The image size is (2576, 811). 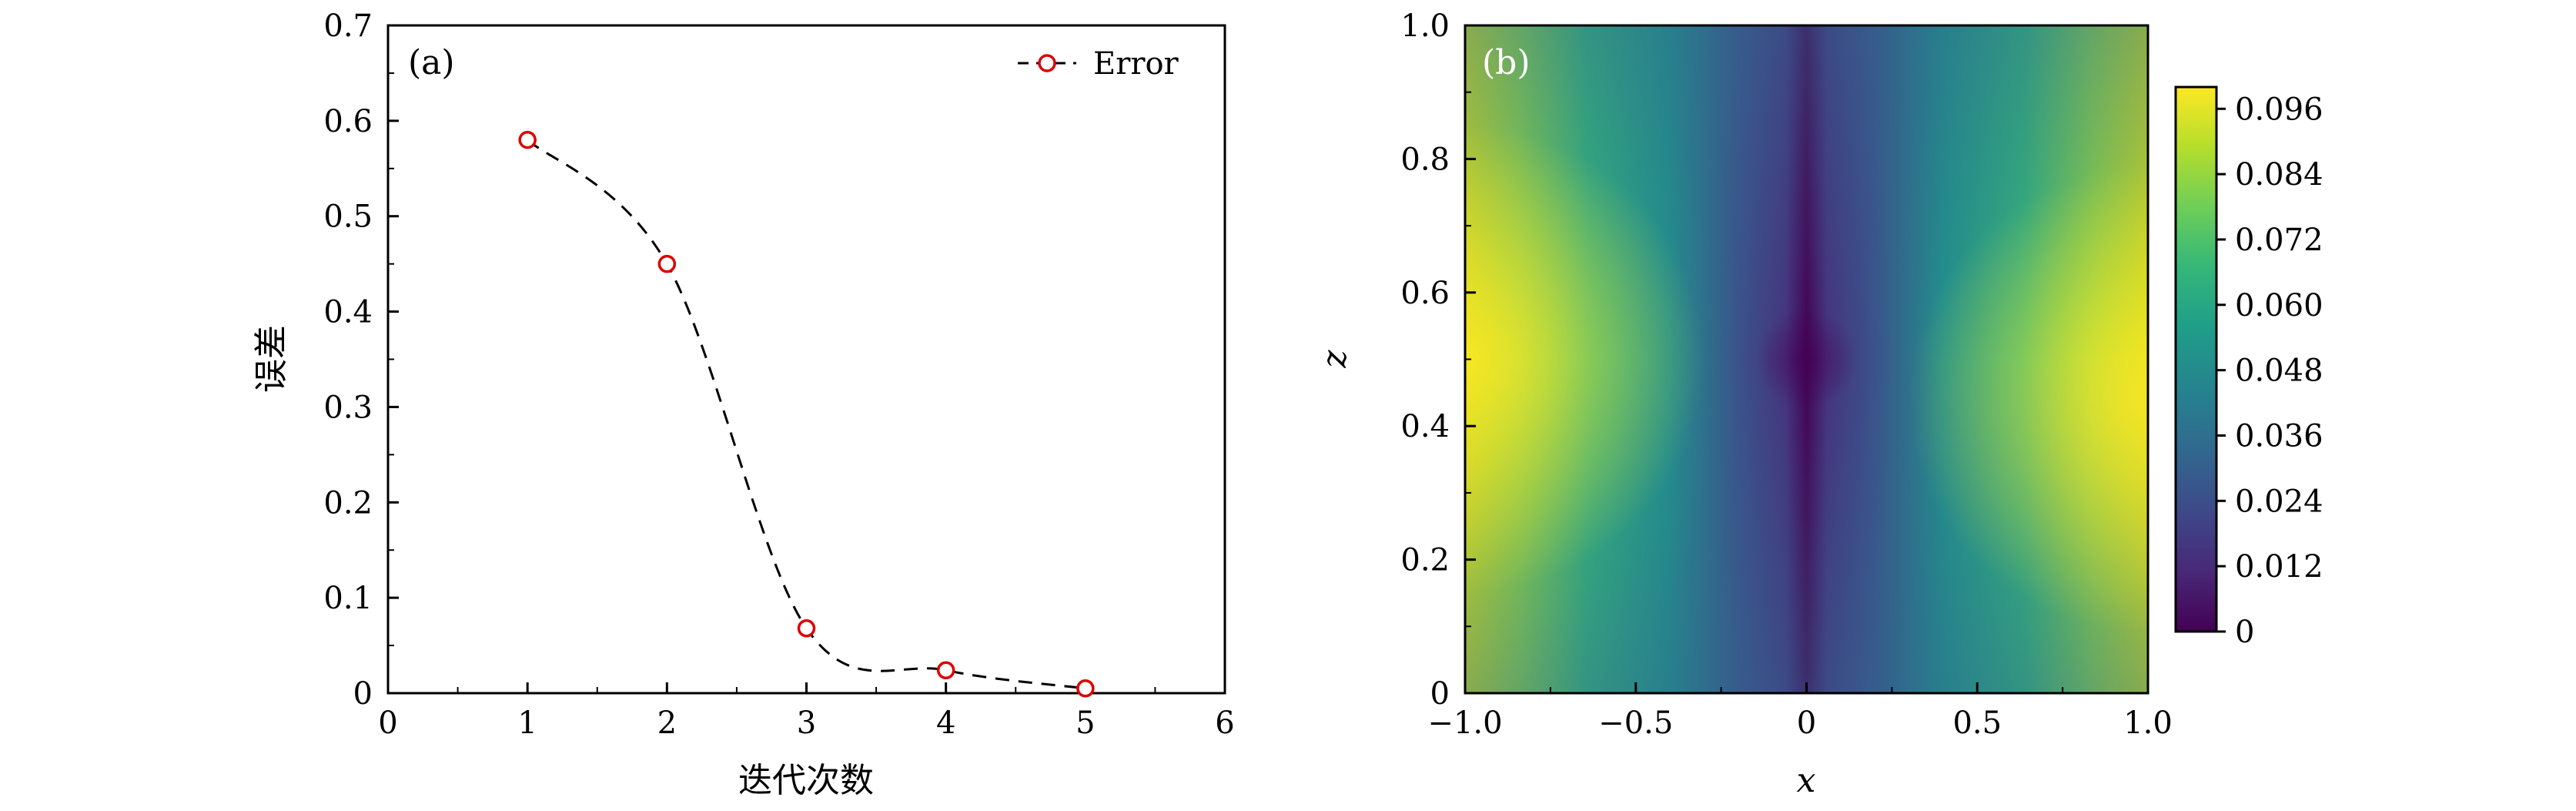 I want to click on y-axis-a: 0 0.1 0.2 0.3 0.4 0.5 0.6 0.7, so click(x=361, y=360).